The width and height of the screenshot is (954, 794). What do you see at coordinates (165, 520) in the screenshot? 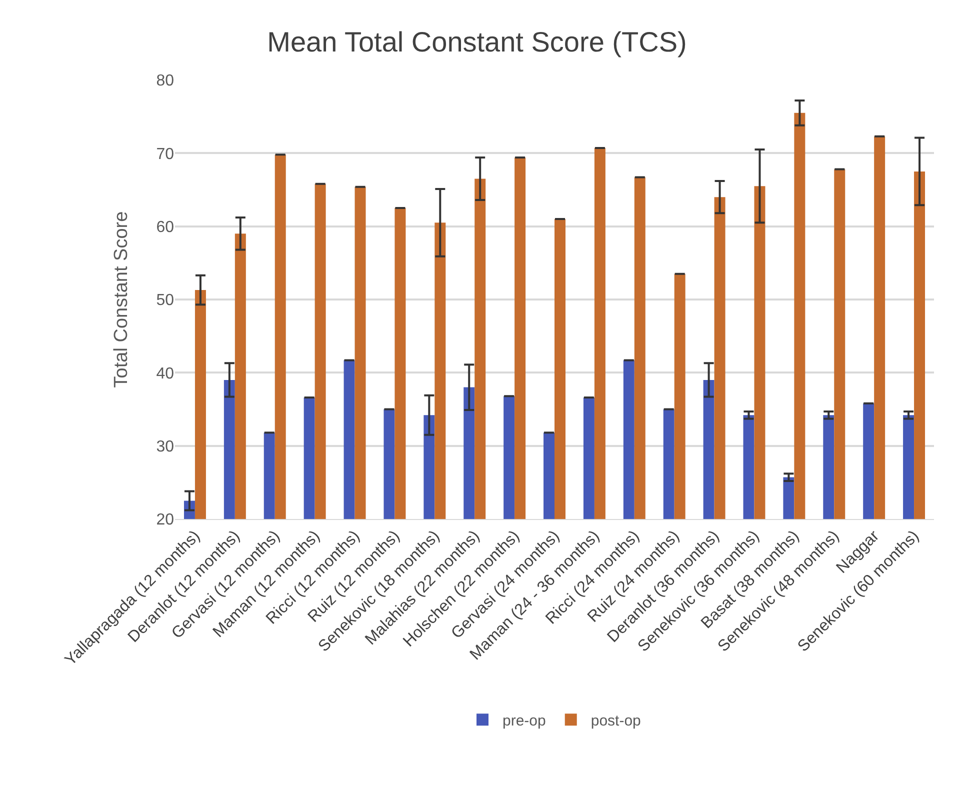
I see `y-tick-label: 20` at bounding box center [165, 520].